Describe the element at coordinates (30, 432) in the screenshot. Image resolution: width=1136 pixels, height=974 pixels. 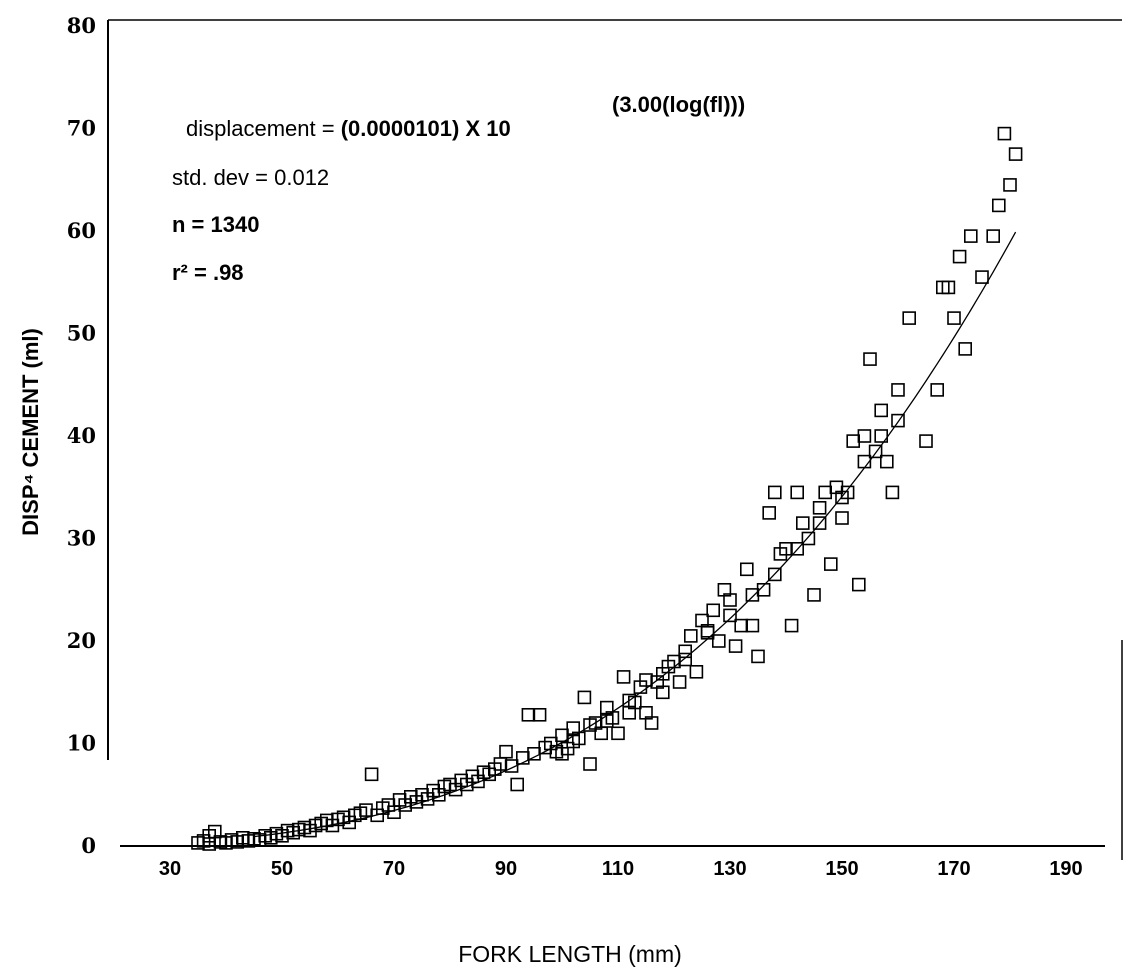
I see `y-axis-title: DISP⁴ CEMENT (ml)` at that location.